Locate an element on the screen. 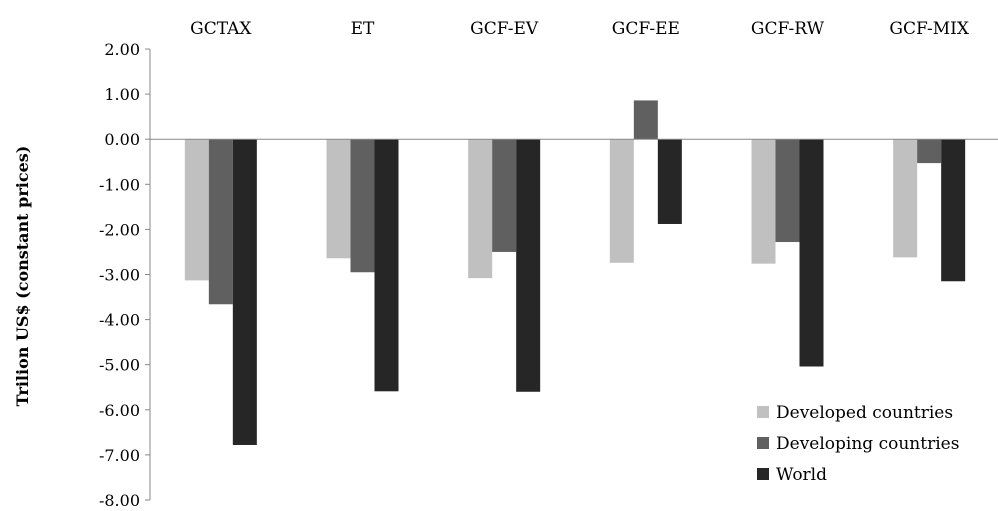 Image resolution: width=998 pixels, height=511 pixels. category-label: GCTAX is located at coordinates (221, 29).